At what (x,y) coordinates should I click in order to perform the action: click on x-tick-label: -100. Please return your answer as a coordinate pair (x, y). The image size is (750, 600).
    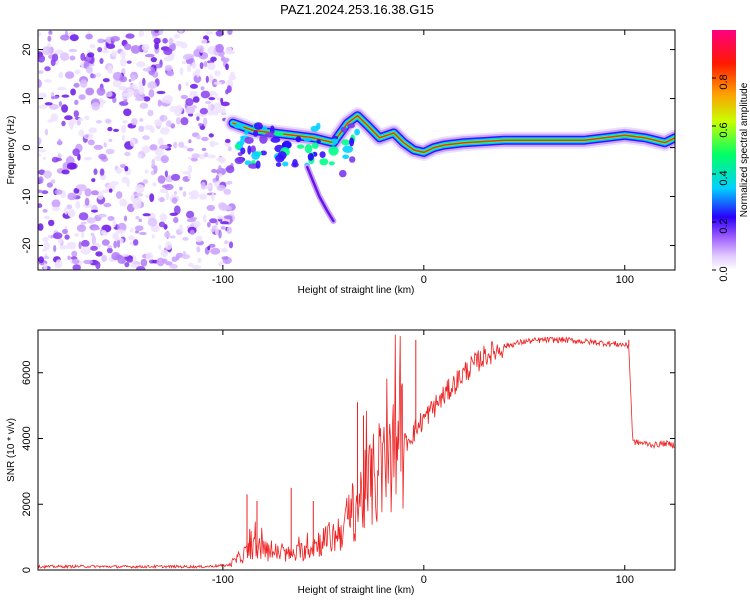
    Looking at the image, I should click on (223, 280).